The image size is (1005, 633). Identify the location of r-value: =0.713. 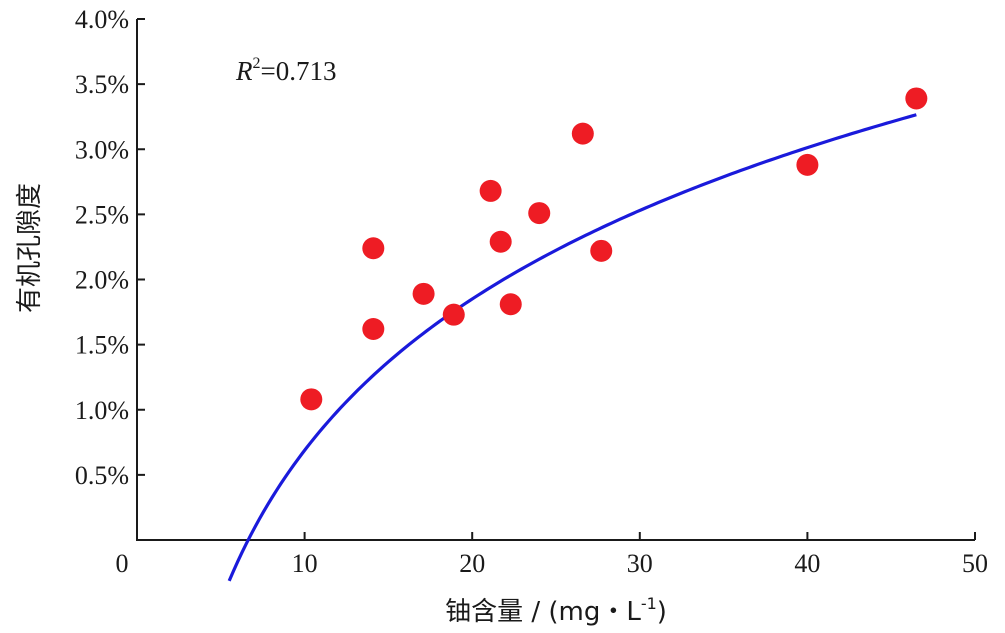
(299, 71).